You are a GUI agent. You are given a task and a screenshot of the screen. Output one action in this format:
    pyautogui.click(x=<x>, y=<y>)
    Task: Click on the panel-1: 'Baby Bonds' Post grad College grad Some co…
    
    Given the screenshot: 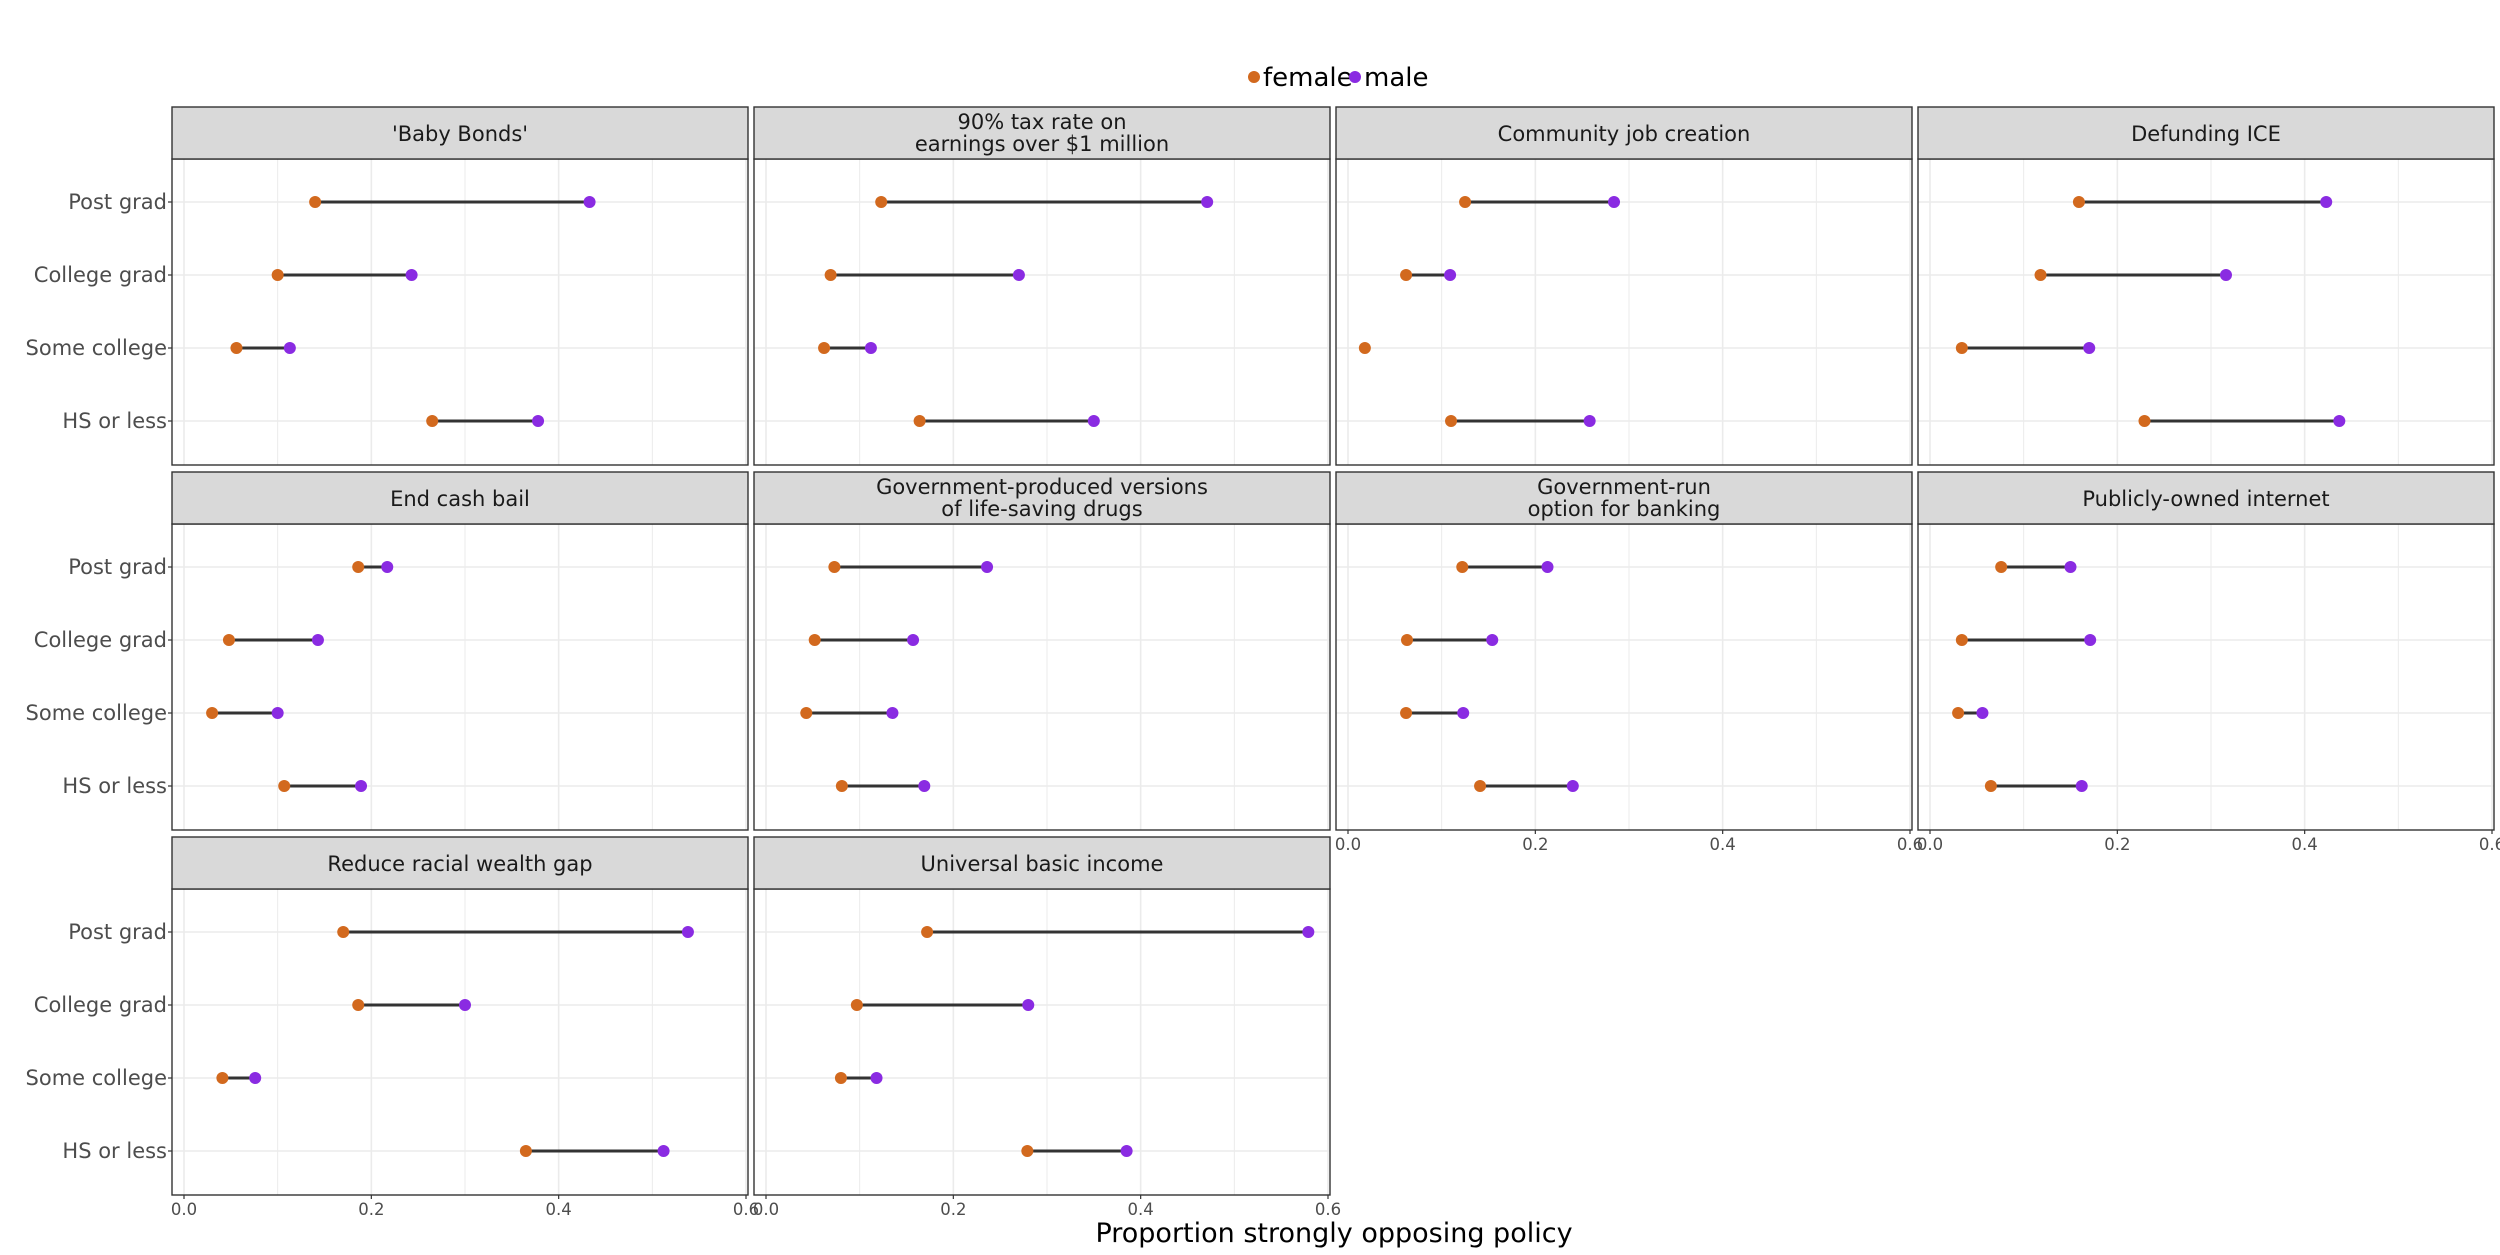 What is the action you would take?
    pyautogui.click(x=387, y=286)
    